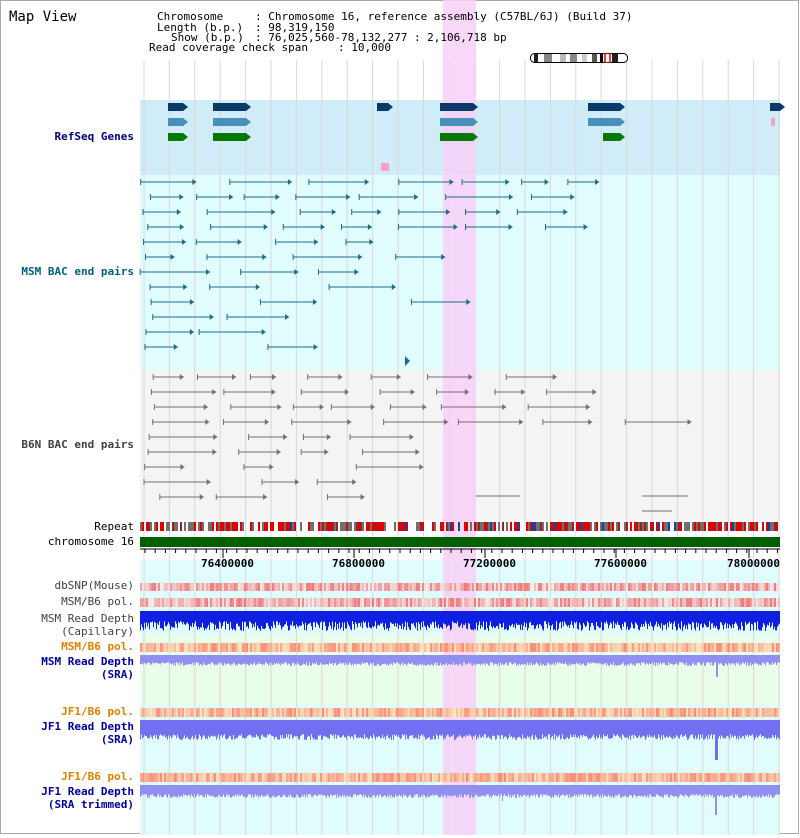 This screenshot has width=800, height=838. What do you see at coordinates (87, 726) in the screenshot?
I see `jf1-depth-sra-label: JF1 Read Depth` at bounding box center [87, 726].